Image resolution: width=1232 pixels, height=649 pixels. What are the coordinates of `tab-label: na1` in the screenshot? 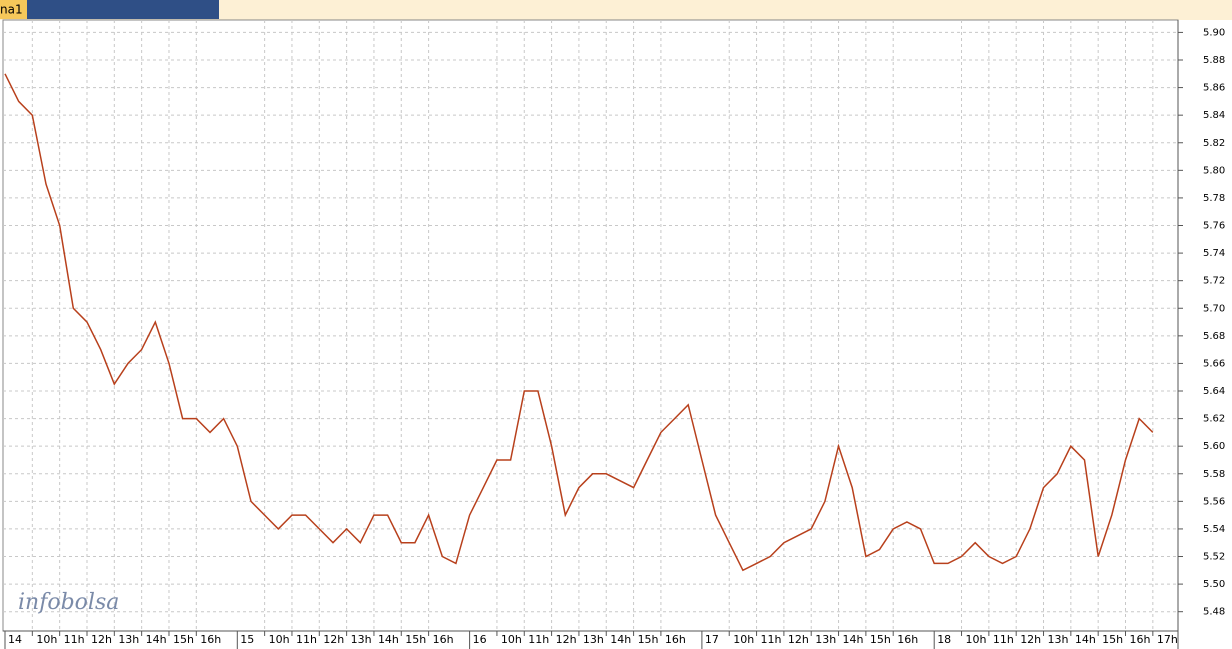 It's located at (11, 10).